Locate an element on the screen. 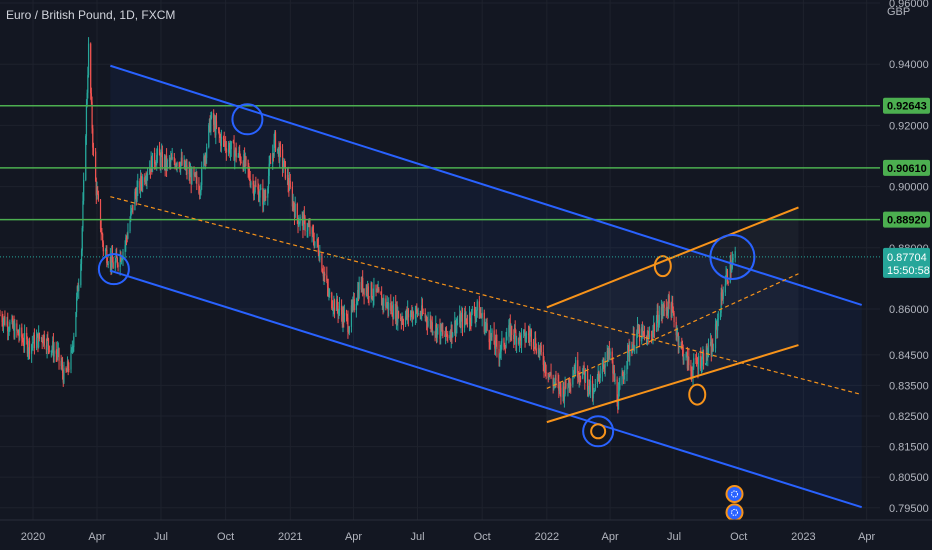 This screenshot has height=550, width=932. orange-channel-upper-line is located at coordinates (672, 257).